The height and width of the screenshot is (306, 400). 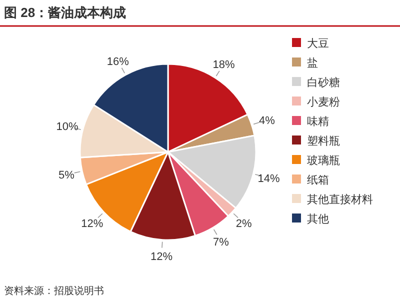 What do you see at coordinates (323, 82) in the screenshot?
I see `legend-label: 白砂糖` at bounding box center [323, 82].